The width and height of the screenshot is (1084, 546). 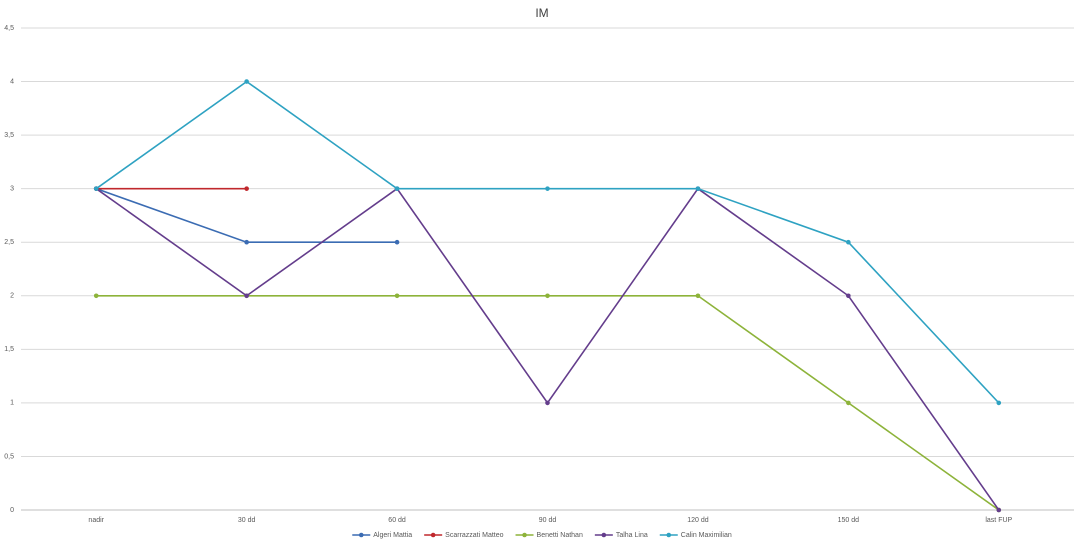 I want to click on y-tick-label: 2, so click(x=12, y=296).